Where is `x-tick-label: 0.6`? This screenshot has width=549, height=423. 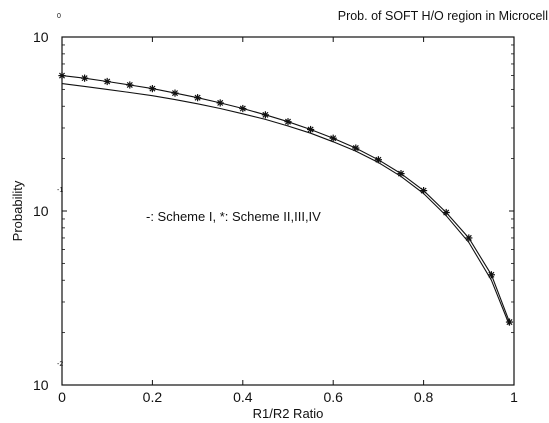 x-tick-label: 0.6 is located at coordinates (333, 397).